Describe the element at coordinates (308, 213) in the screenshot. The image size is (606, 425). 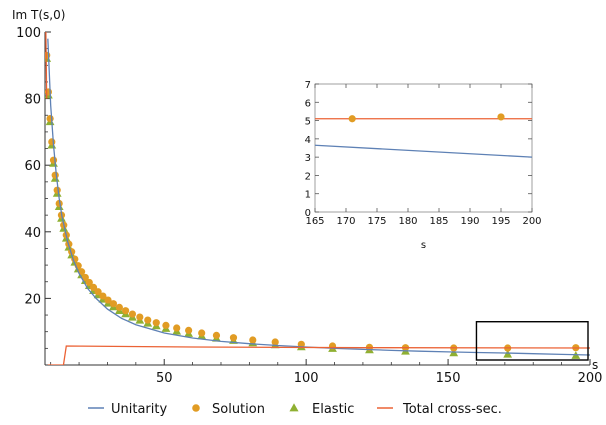
I see `inset-y-tick-label: 0` at that location.